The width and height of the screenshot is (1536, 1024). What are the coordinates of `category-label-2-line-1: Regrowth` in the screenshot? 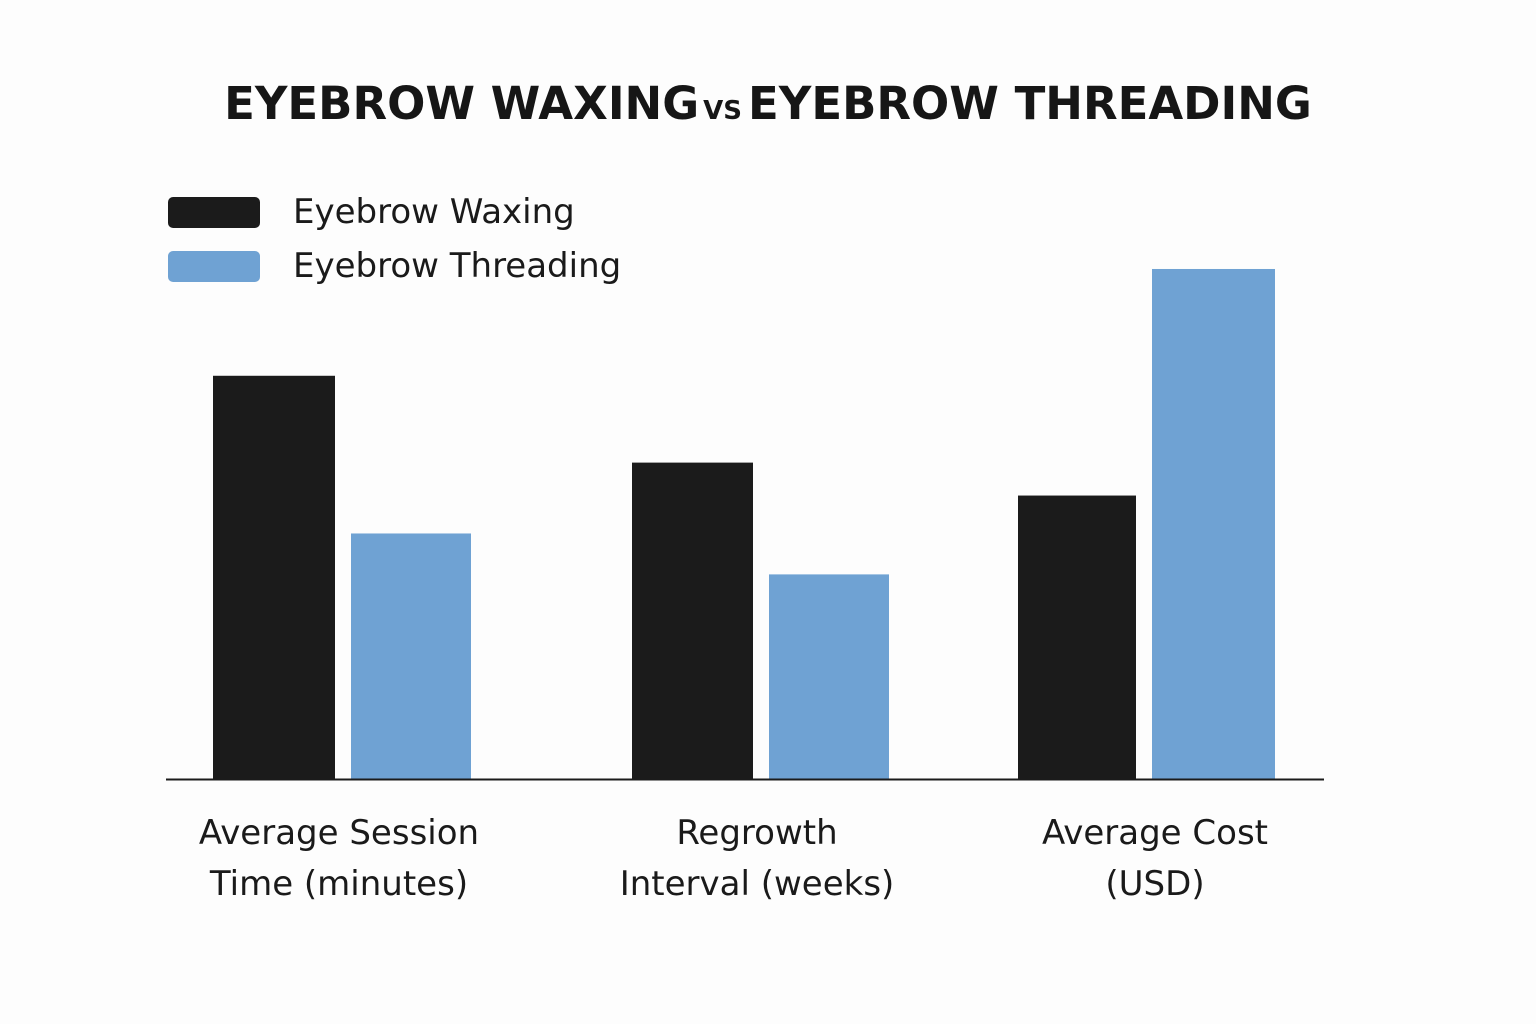 It's located at (757, 833).